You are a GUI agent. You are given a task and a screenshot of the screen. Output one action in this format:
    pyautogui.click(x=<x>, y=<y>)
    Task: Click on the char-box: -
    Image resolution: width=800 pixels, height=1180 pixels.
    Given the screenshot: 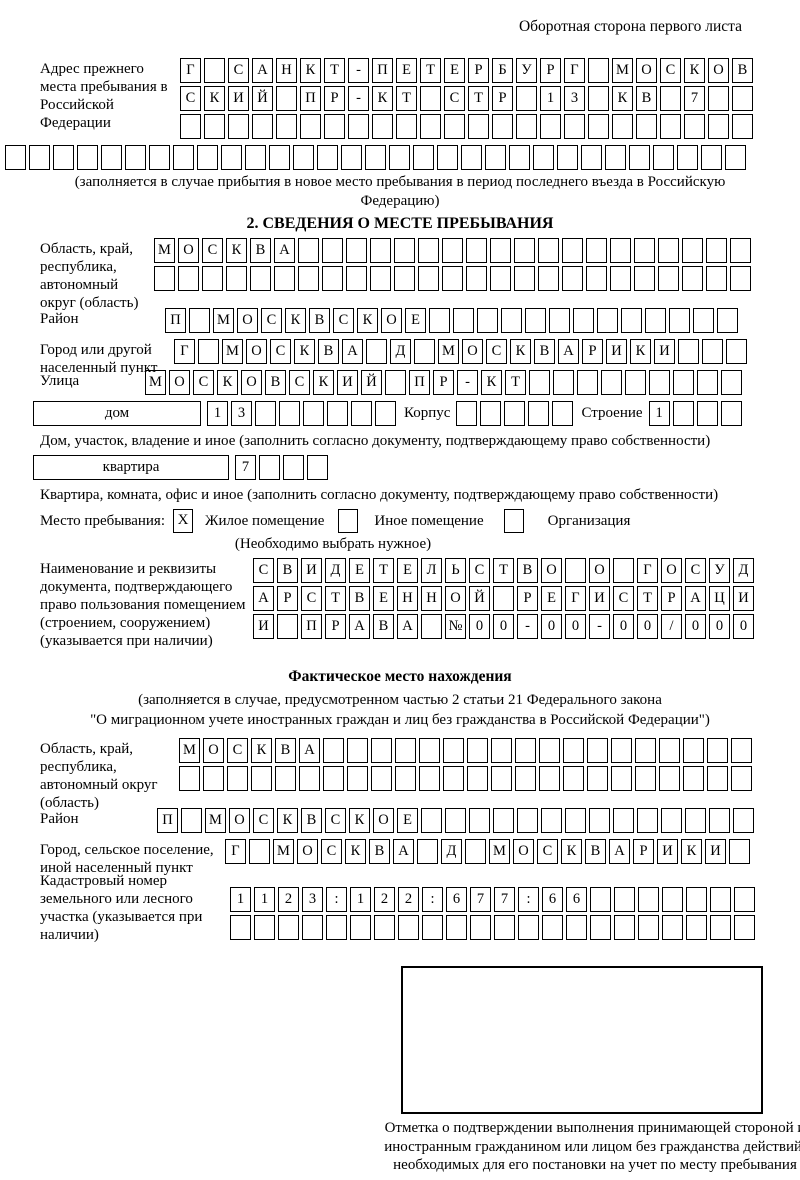 What is the action you would take?
    pyautogui.click(x=358, y=70)
    